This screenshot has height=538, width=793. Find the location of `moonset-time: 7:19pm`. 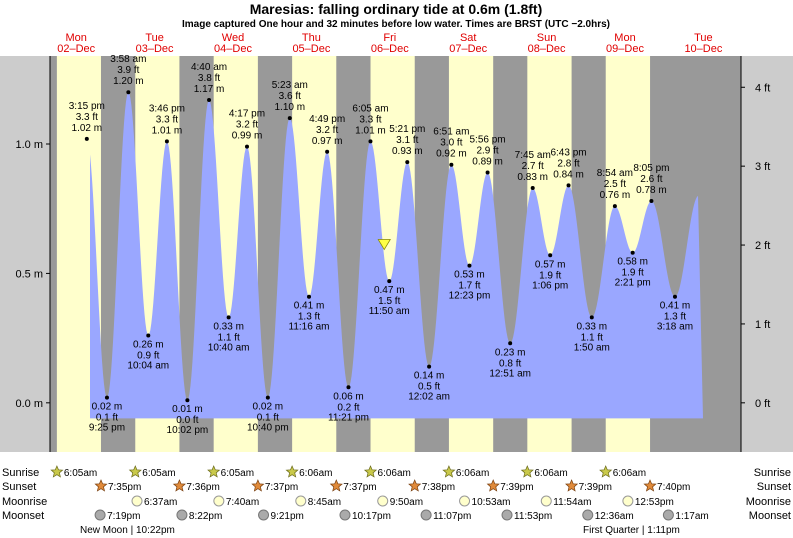

moonset-time: 7:19pm is located at coordinates (123, 516).